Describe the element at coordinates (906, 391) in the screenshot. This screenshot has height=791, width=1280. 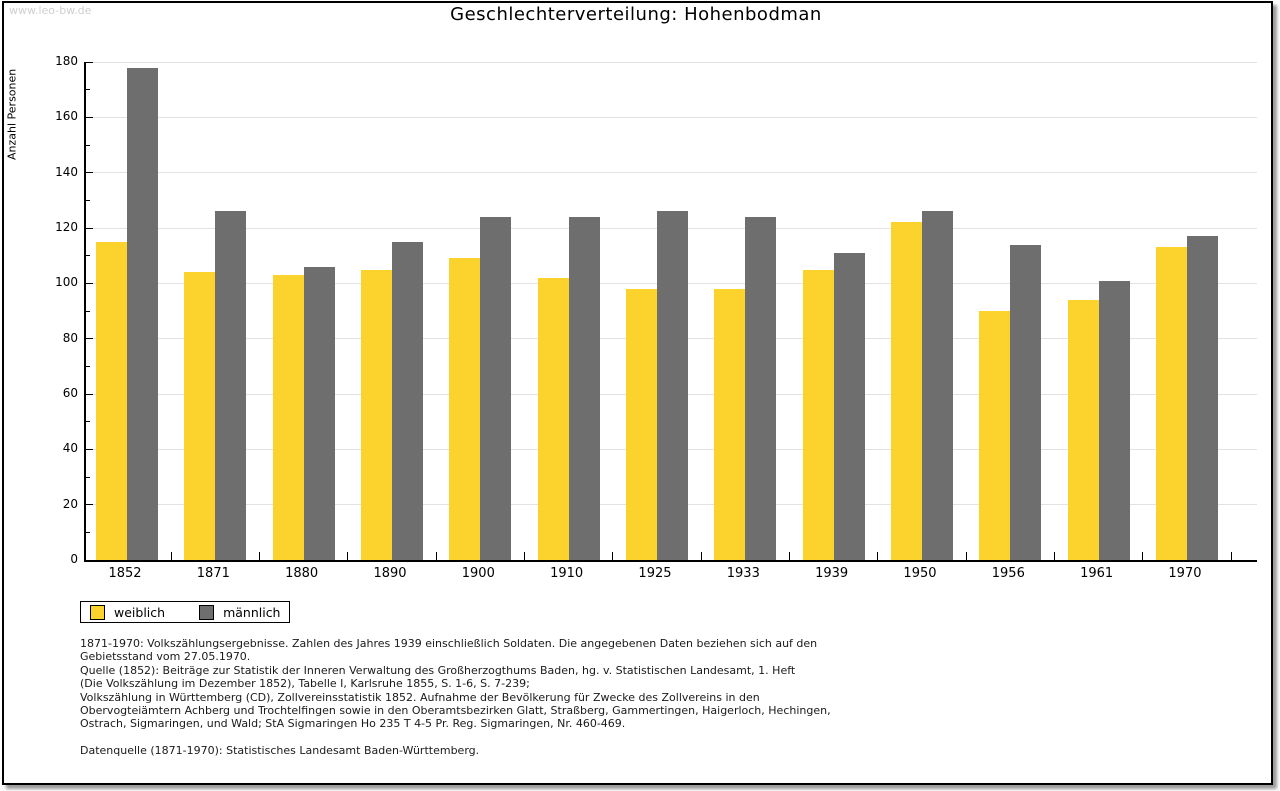
I see `bar-weiblich-1950` at that location.